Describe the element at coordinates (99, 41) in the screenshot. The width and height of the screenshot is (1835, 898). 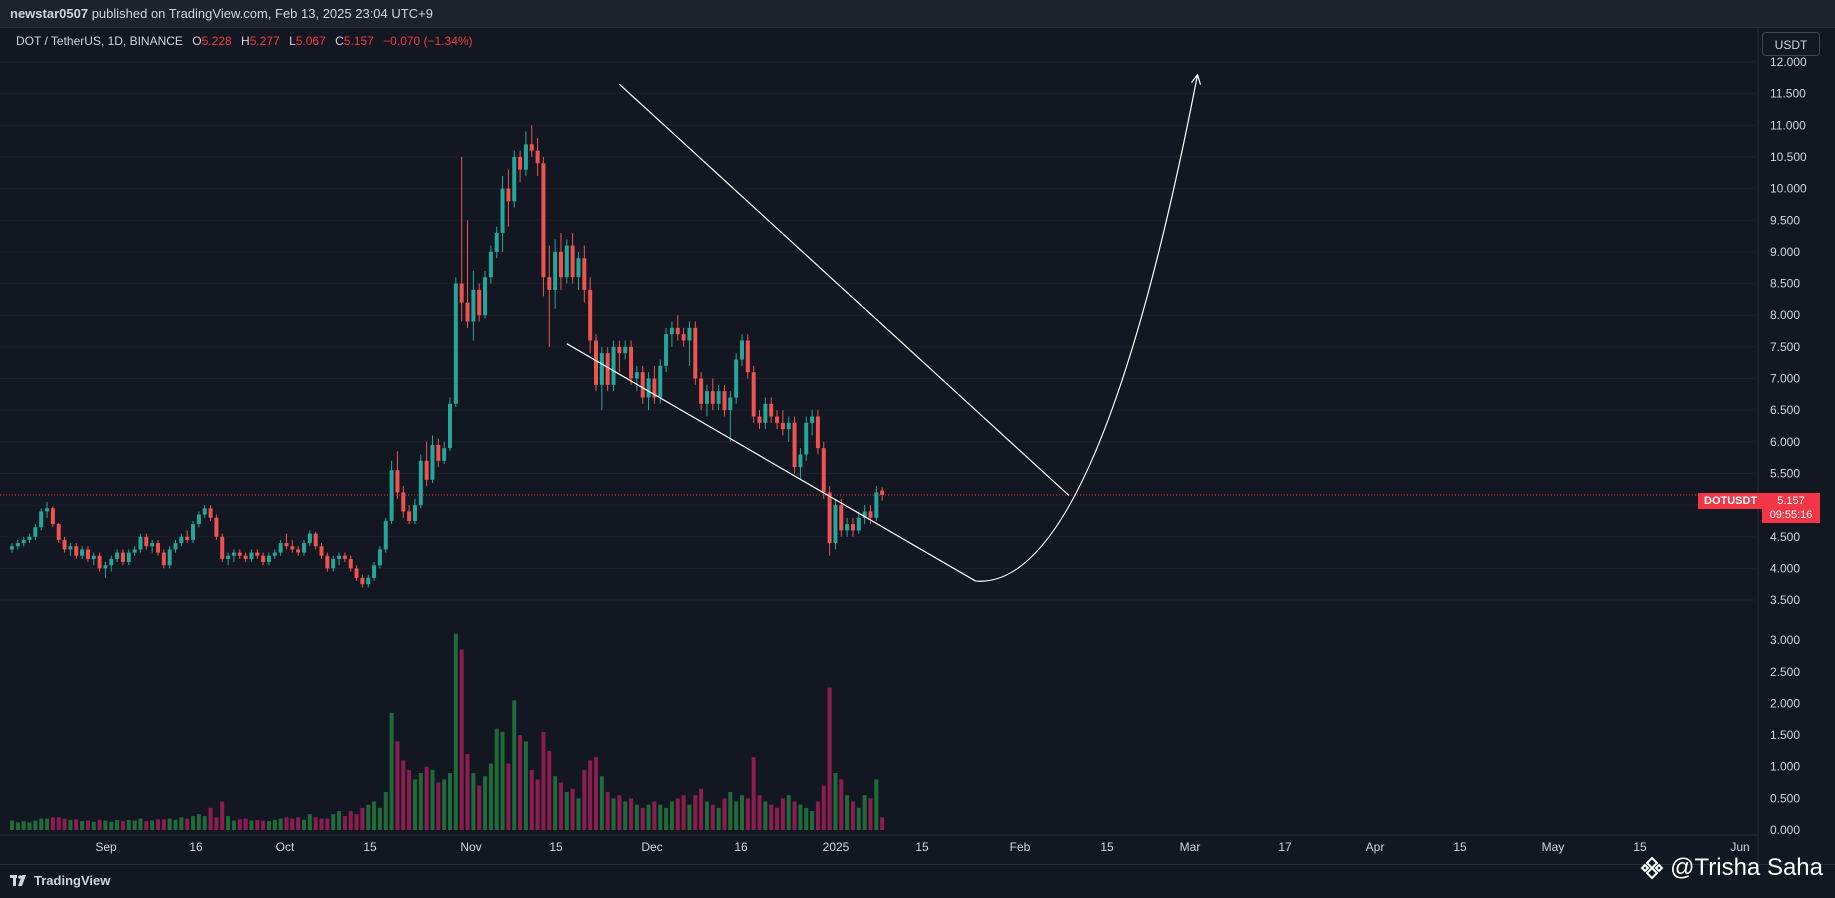
I see `symbol-title: DOT / TetherUS, 1D, BINANCE` at that location.